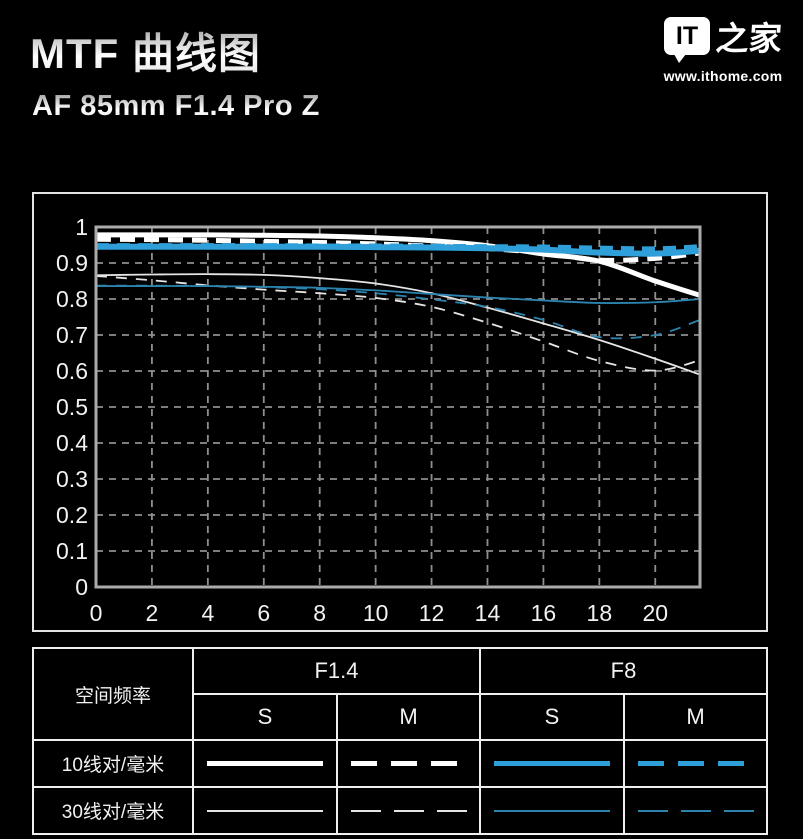 This screenshot has height=839, width=803. I want to click on y-tick-label: 0.1, so click(72, 551).